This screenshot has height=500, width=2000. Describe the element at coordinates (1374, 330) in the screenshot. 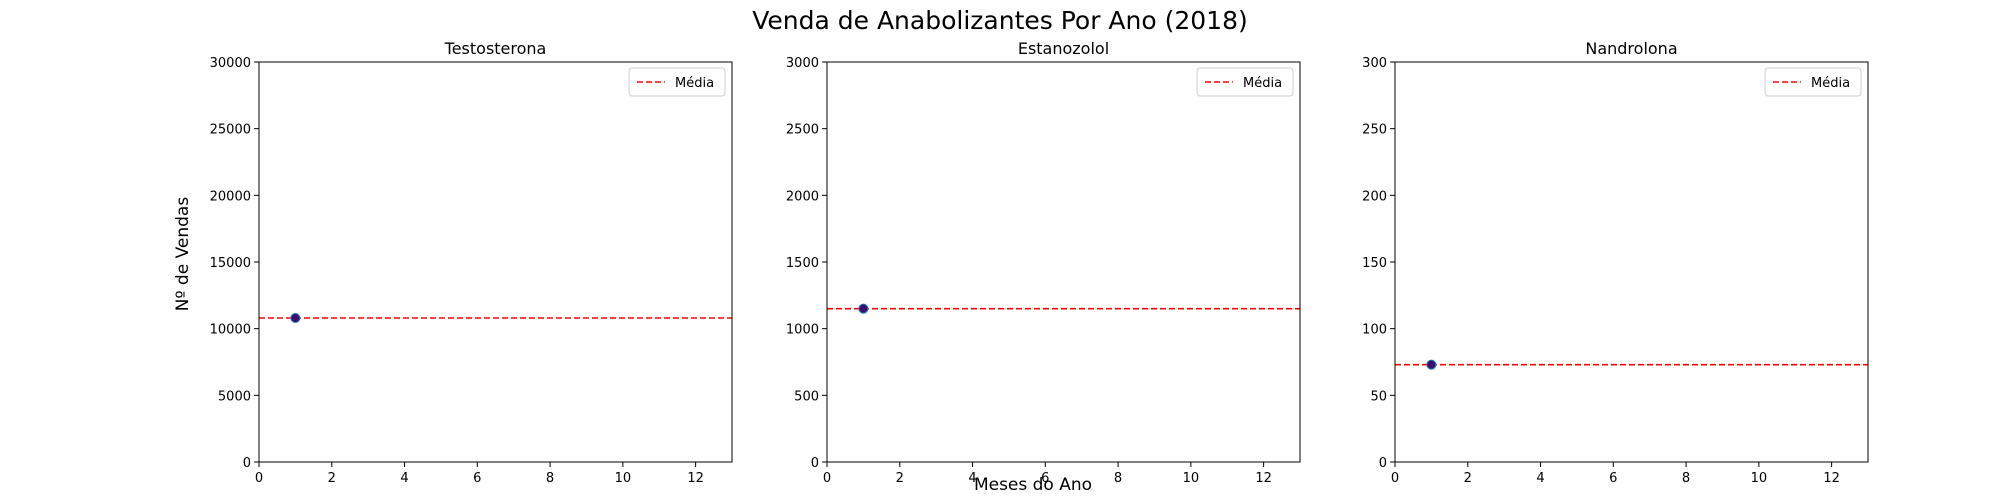

I see `y-tick-label: 100` at that location.